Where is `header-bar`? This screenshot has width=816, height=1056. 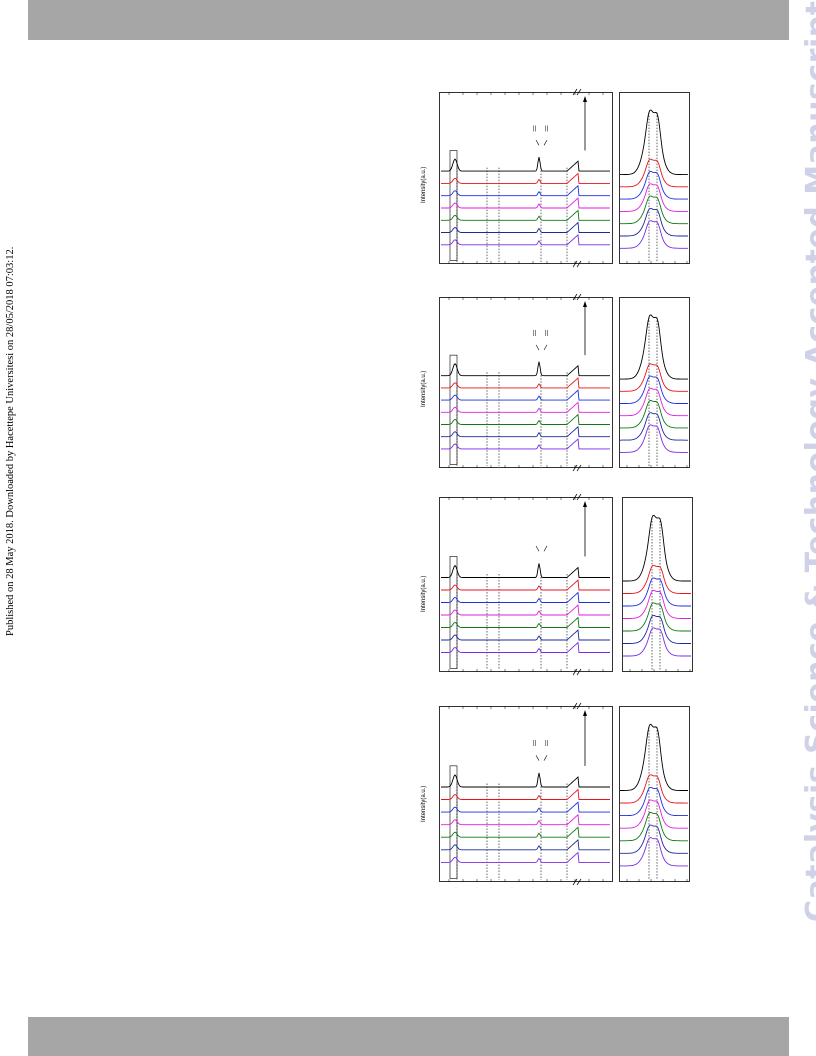
header-bar is located at coordinates (408, 20).